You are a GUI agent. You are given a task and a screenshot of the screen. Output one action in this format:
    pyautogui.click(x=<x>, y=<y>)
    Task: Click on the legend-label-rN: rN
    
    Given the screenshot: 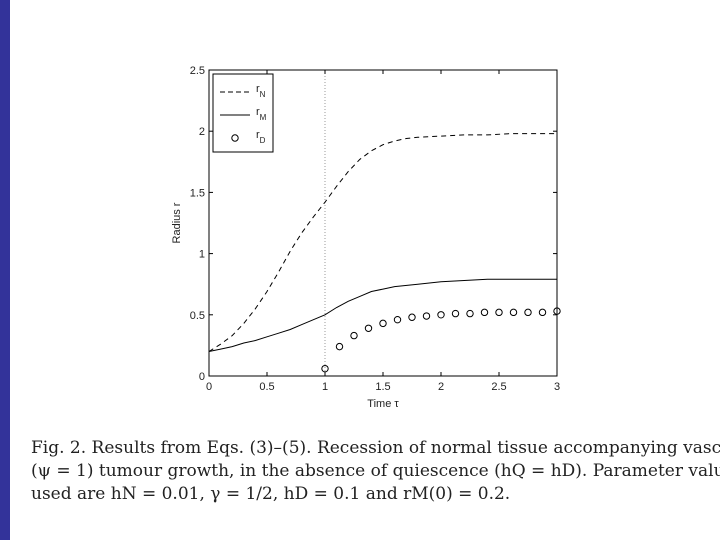 What is the action you would take?
    pyautogui.click(x=261, y=91)
    